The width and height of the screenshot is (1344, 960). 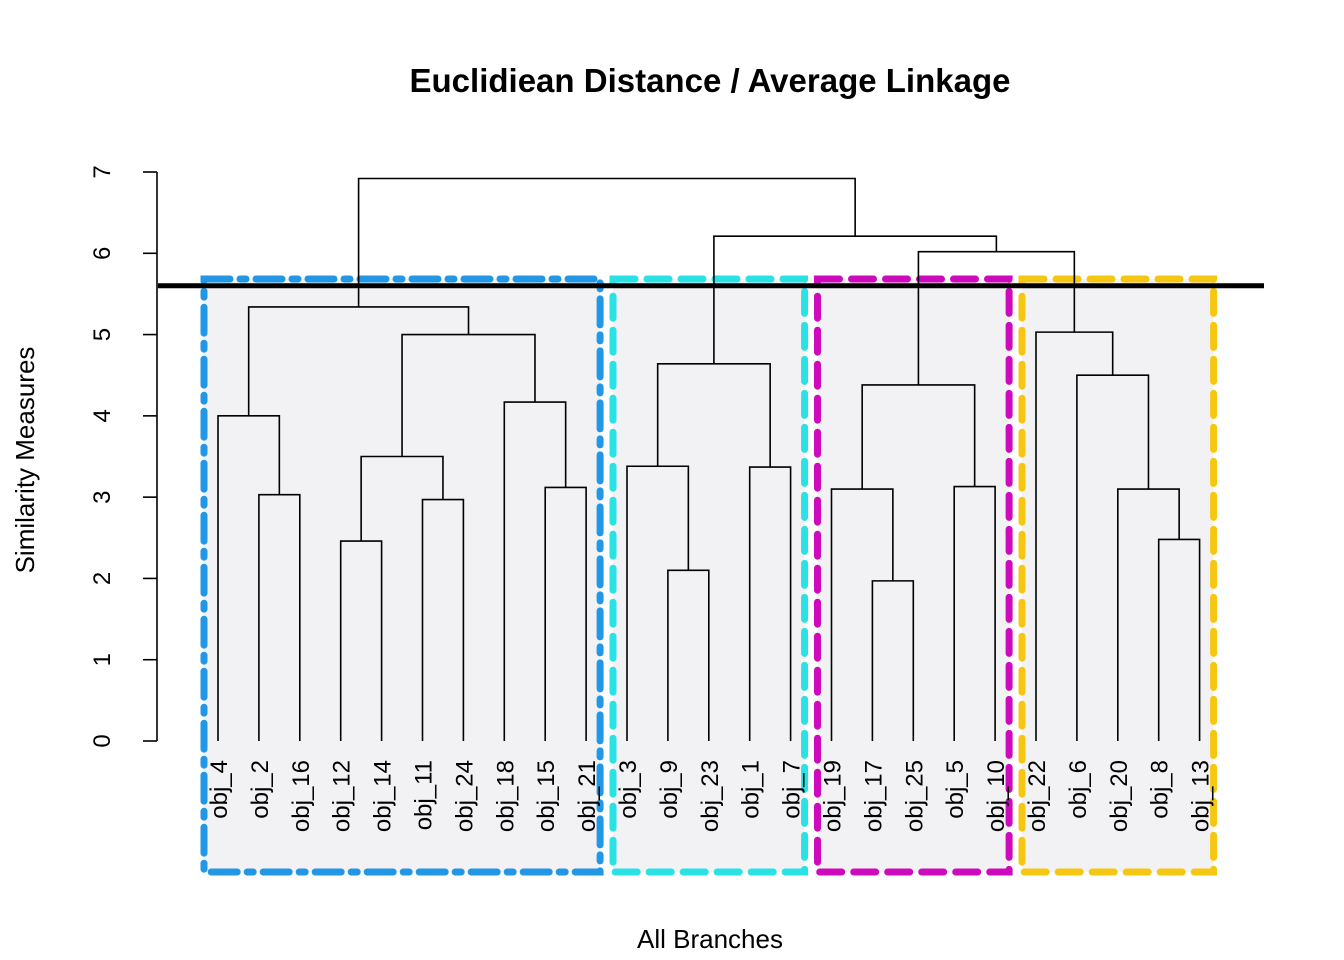 I want to click on y-tick-label: 0, so click(x=102, y=740).